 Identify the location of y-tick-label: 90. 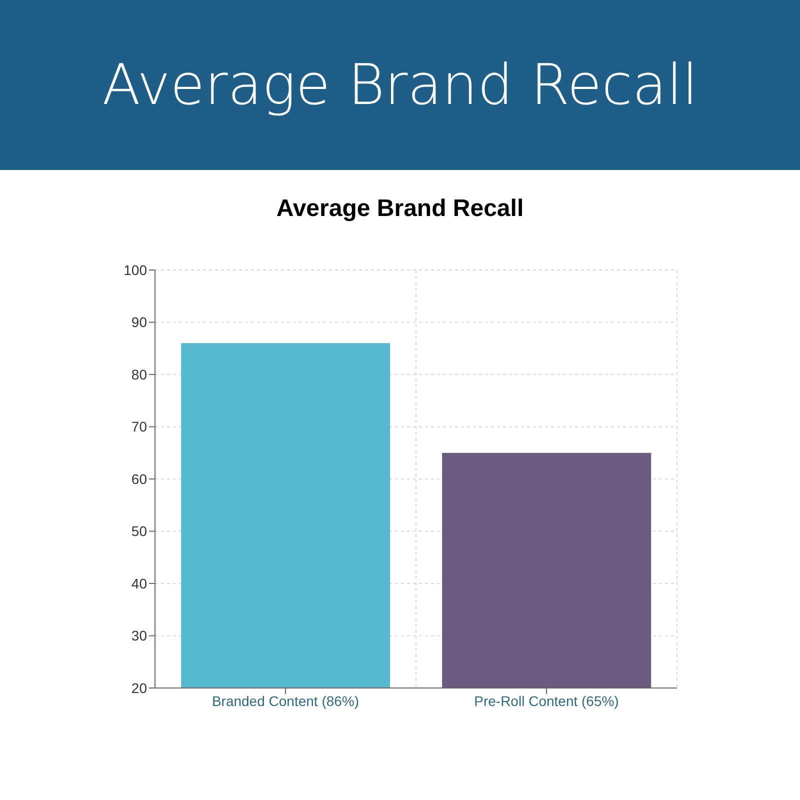
(139, 322).